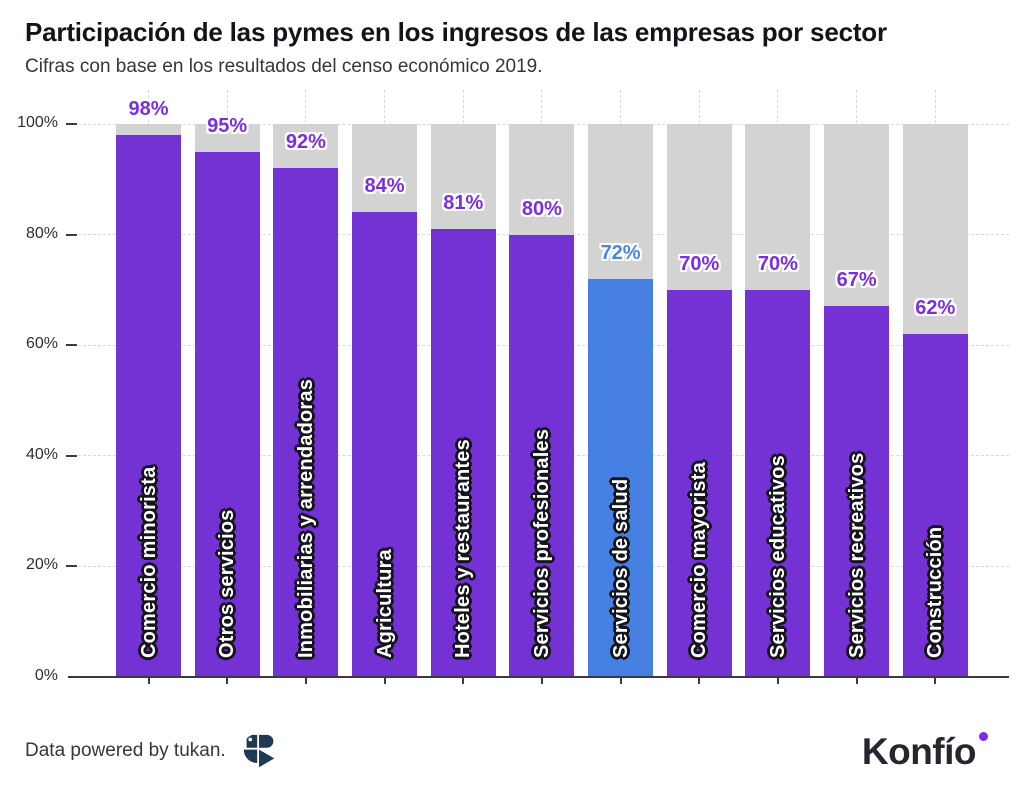 Image resolution: width=1024 pixels, height=797 pixels. What do you see at coordinates (463, 548) in the screenshot?
I see `bar-category-label: Hoteles y restaurantes` at bounding box center [463, 548].